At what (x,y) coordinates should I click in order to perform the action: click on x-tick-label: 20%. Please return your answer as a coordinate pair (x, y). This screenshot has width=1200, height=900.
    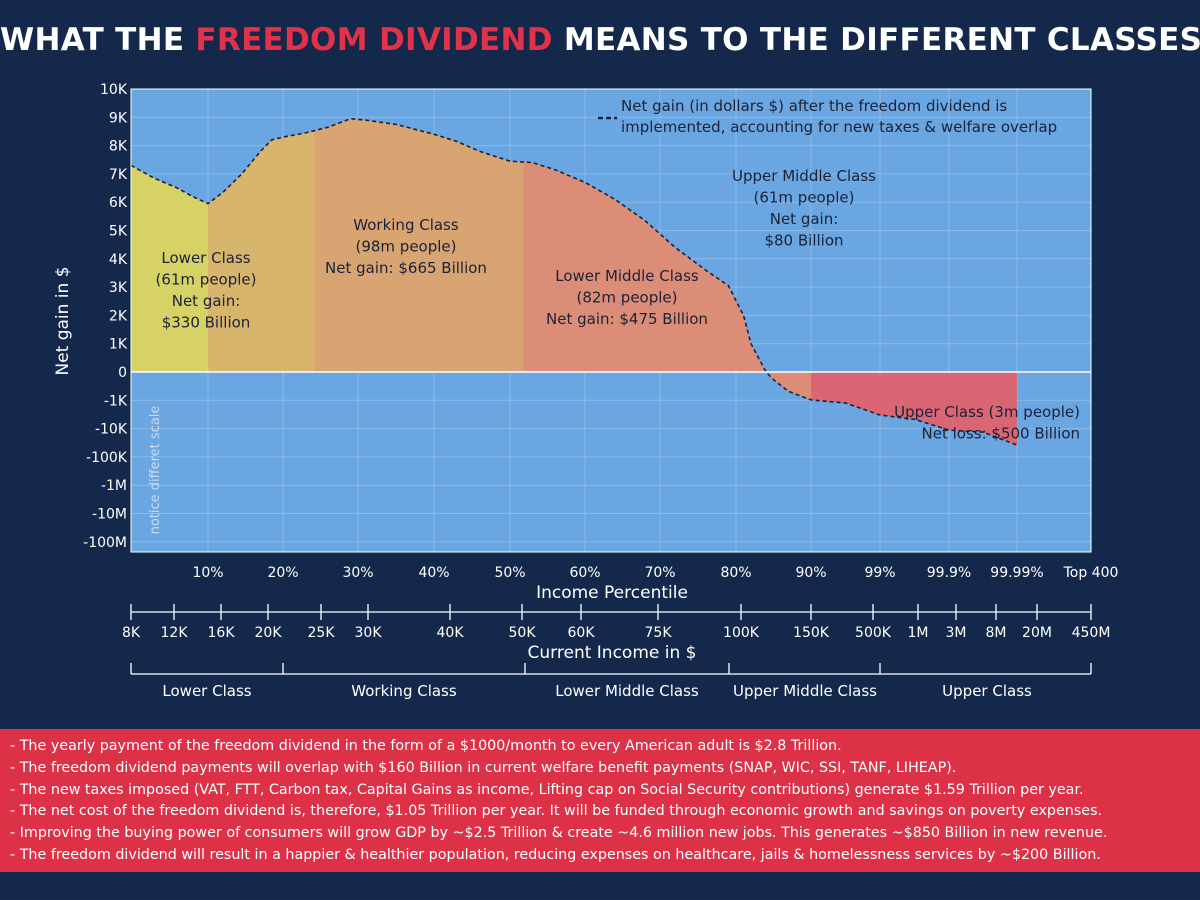
    Looking at the image, I should click on (282, 573).